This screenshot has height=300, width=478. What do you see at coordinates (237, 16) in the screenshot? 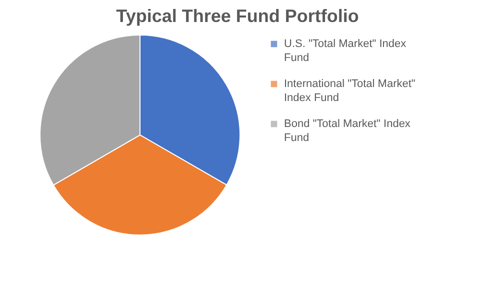
I see `chart-title: Typical Three Fund Portfolio` at bounding box center [237, 16].